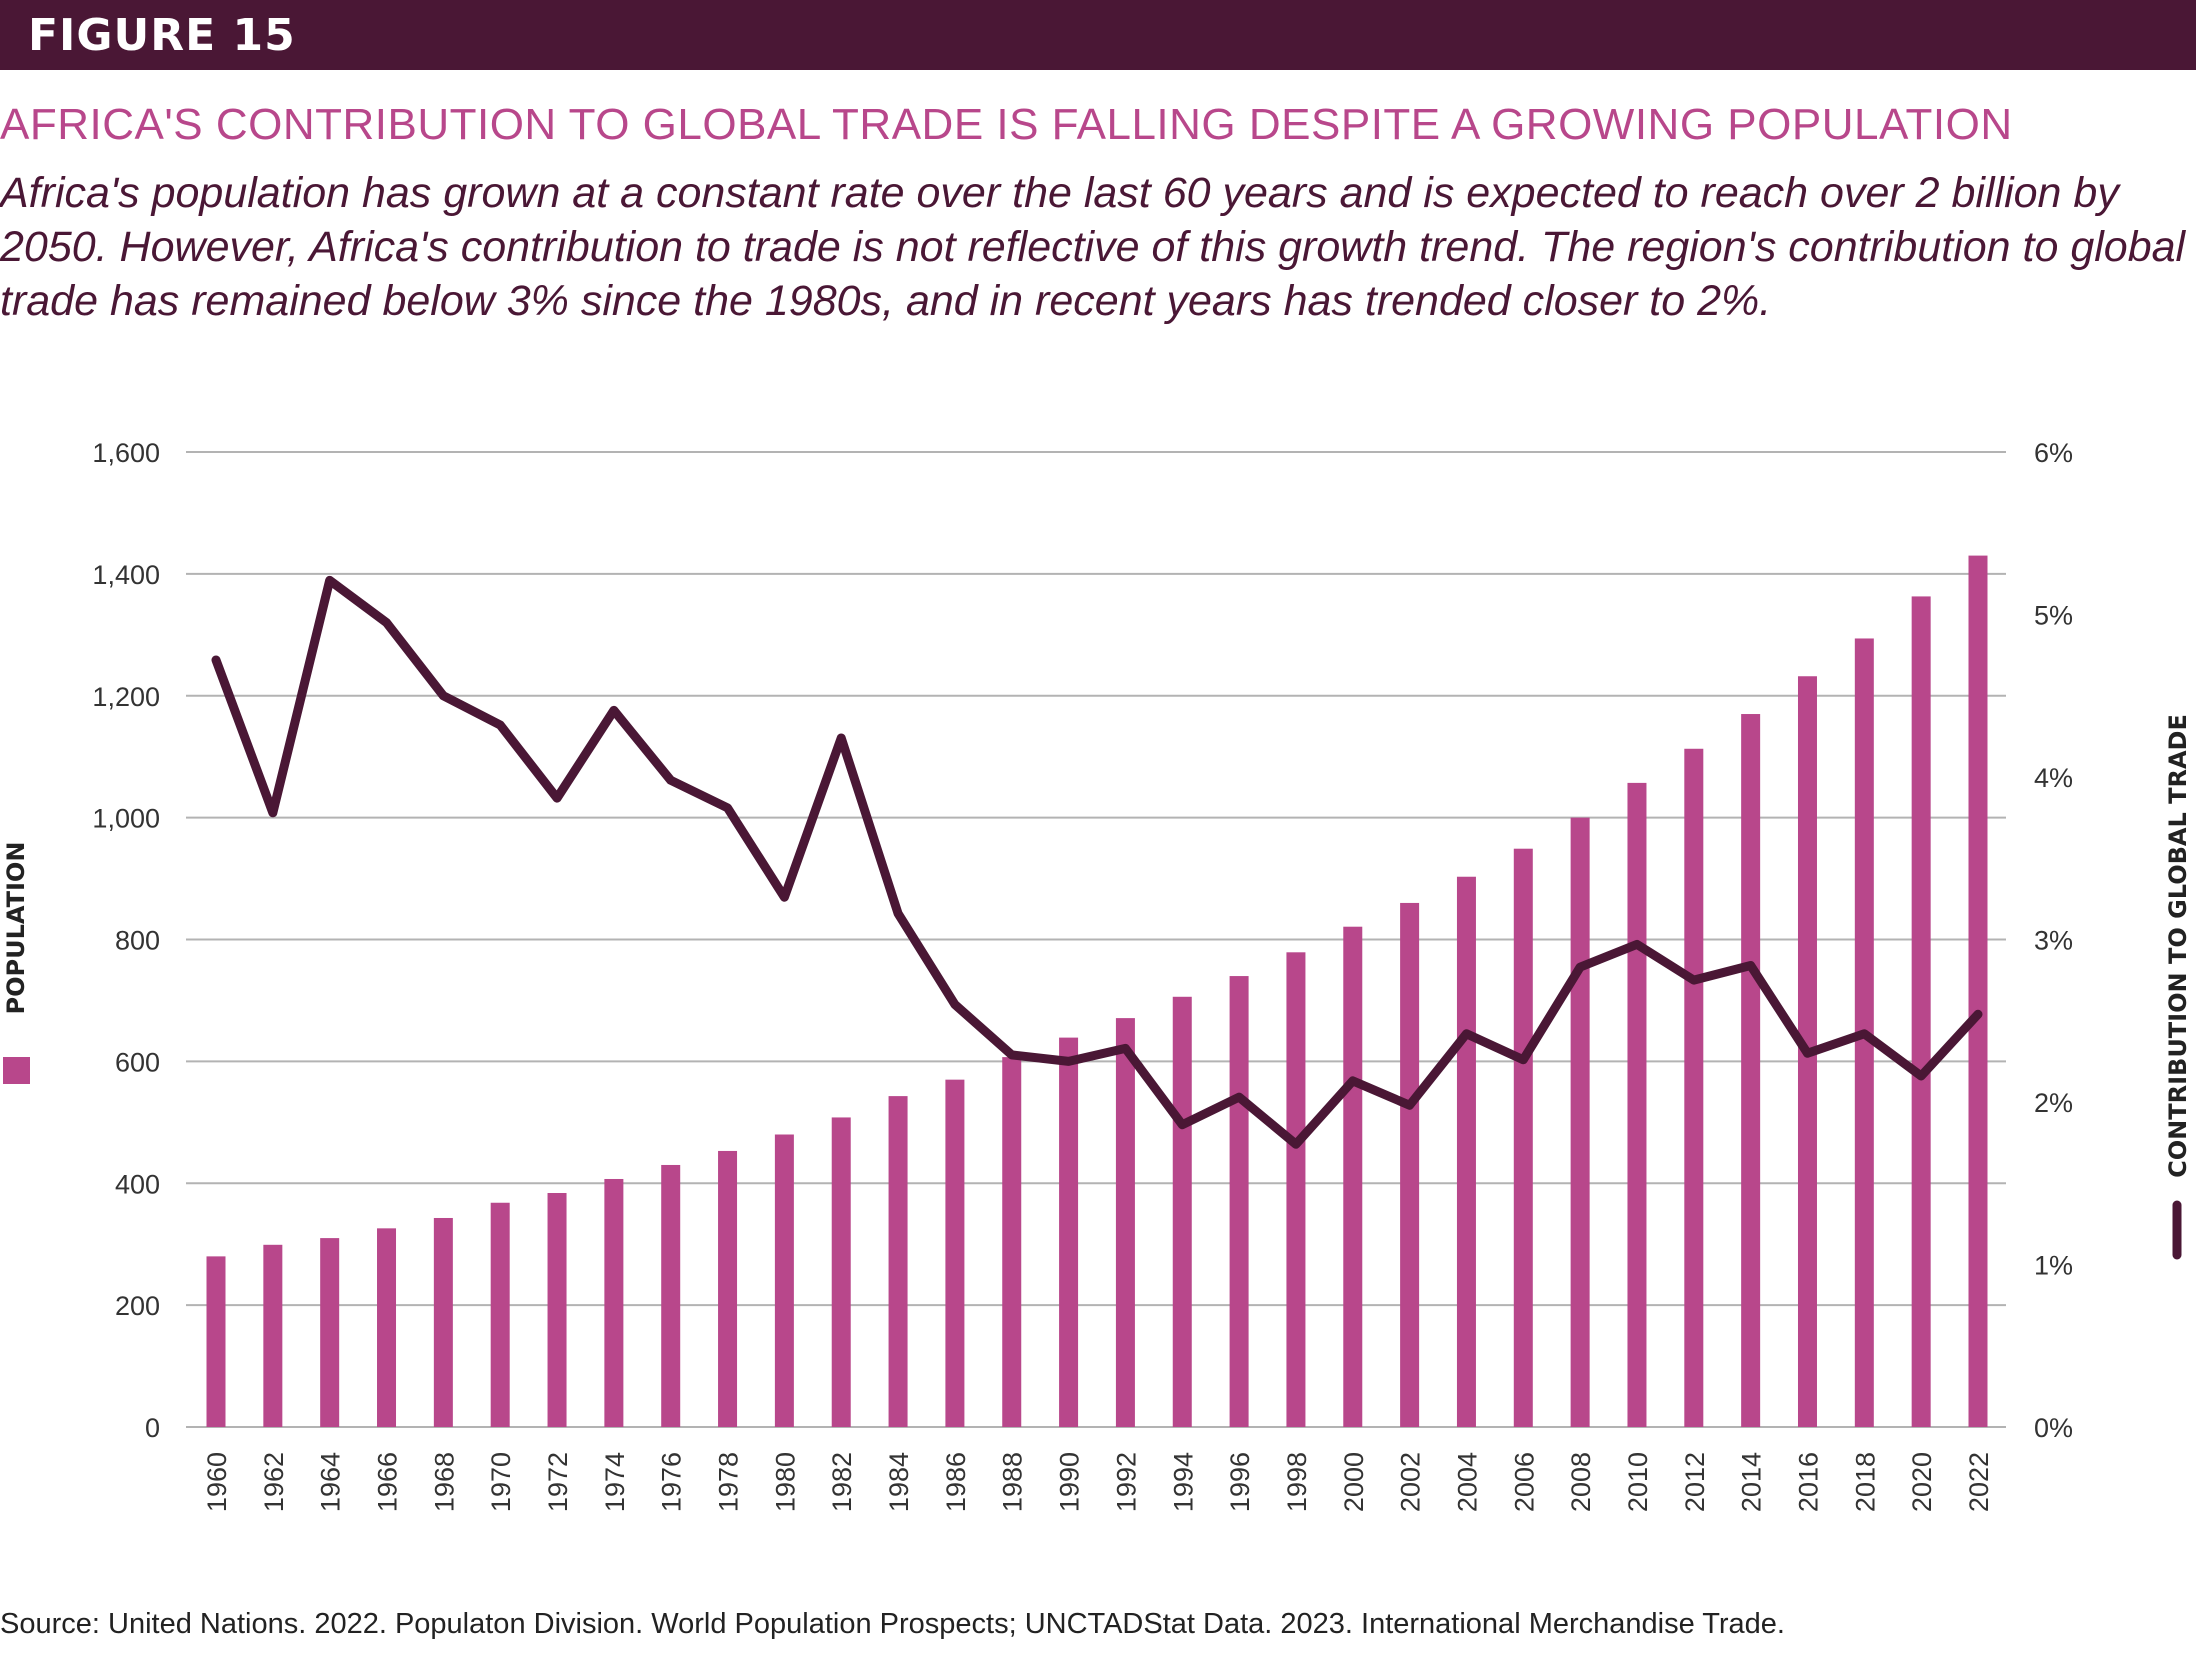 This screenshot has width=2196, height=1654. What do you see at coordinates (137, 941) in the screenshot?
I see `left-tick-label: 800` at bounding box center [137, 941].